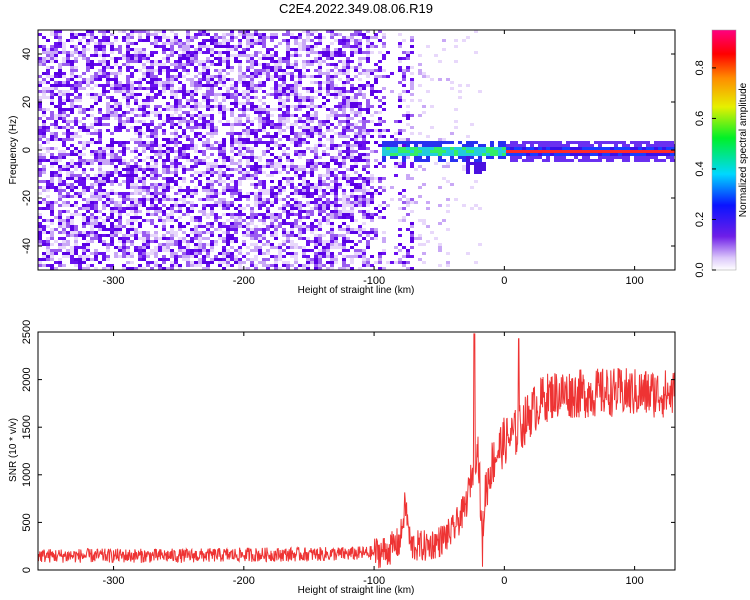 This screenshot has height=600, width=750. What do you see at coordinates (700, 67) in the screenshot?
I see `colorbar-tick-label: 0.8` at bounding box center [700, 67].